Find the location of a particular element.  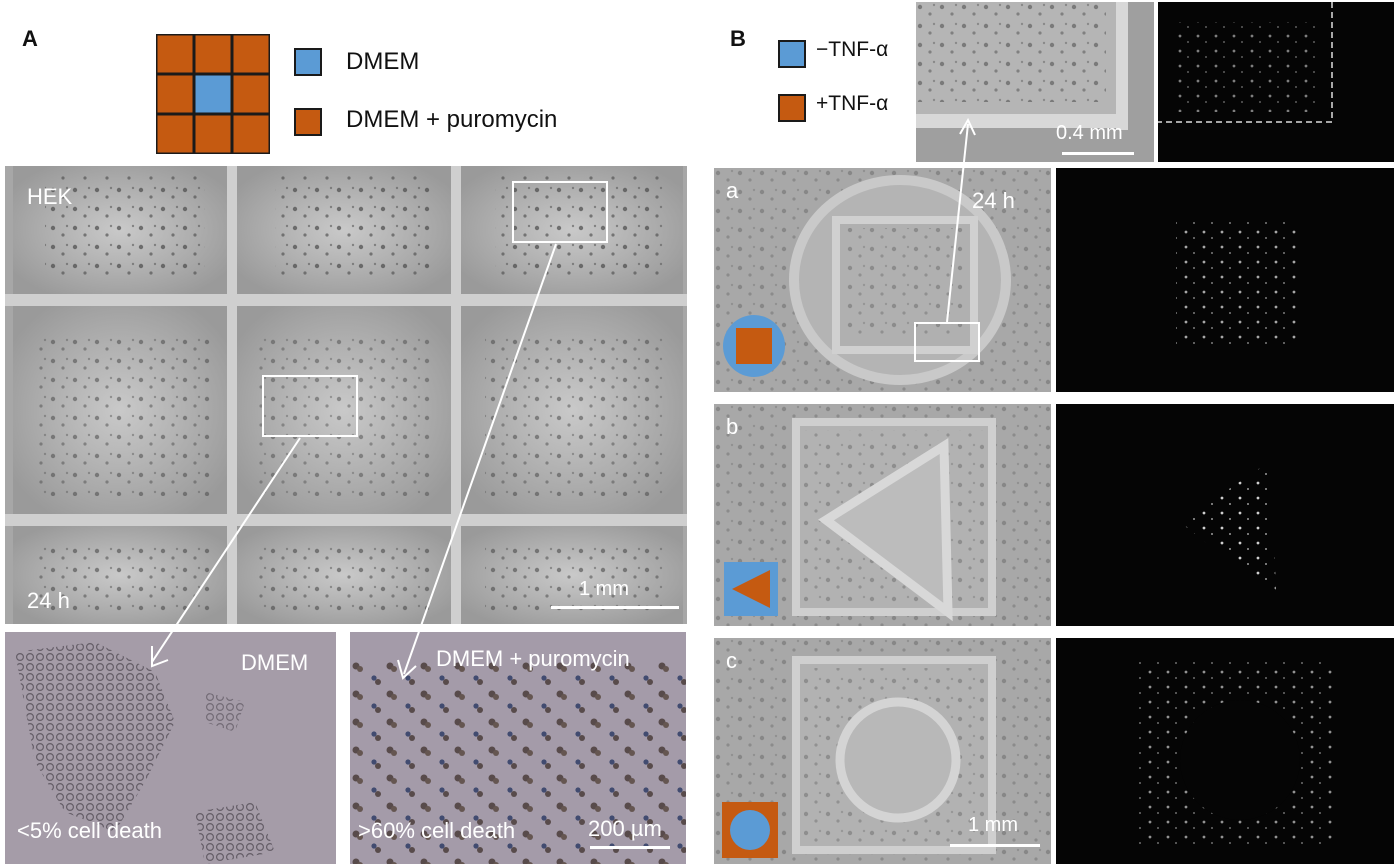

main-scale-label: 1 mm is located at coordinates (604, 589).